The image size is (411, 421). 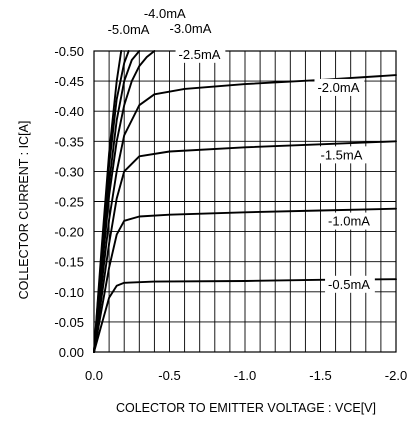 I want to click on series-label: -1.0mA, so click(x=349, y=221).